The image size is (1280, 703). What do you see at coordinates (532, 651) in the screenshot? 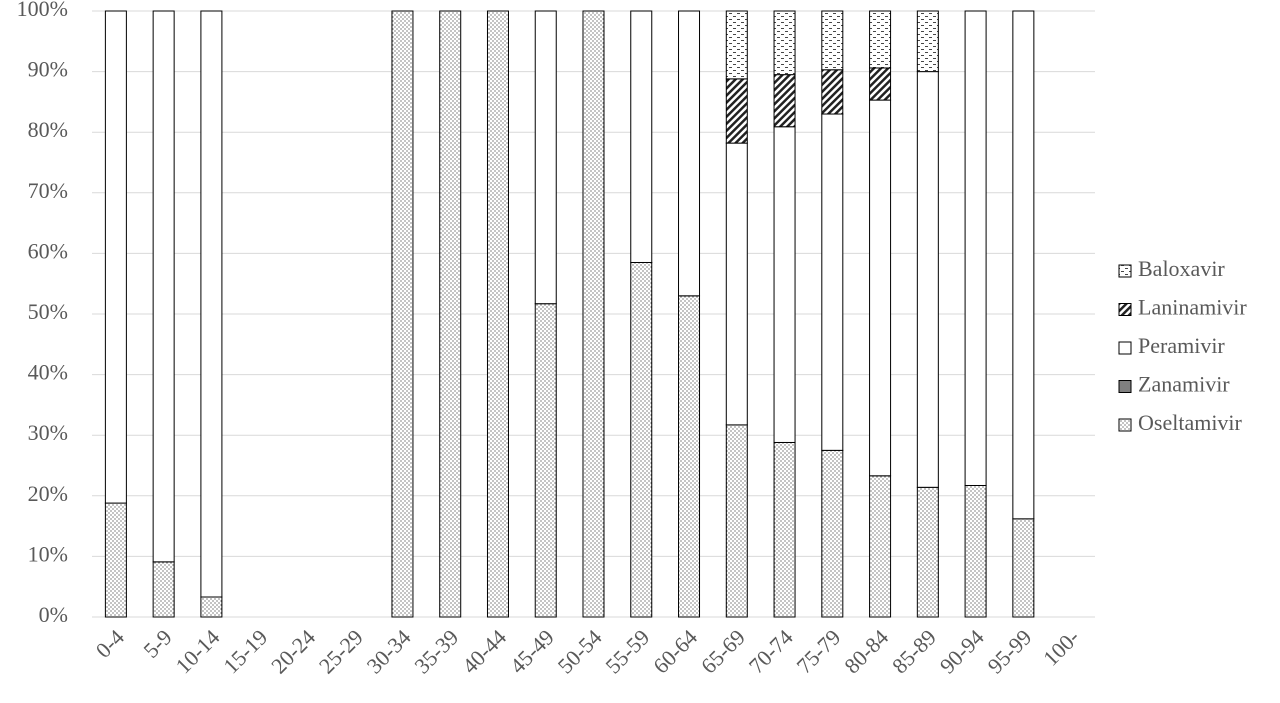
I see `x-tick-label: 45-49` at bounding box center [532, 651].